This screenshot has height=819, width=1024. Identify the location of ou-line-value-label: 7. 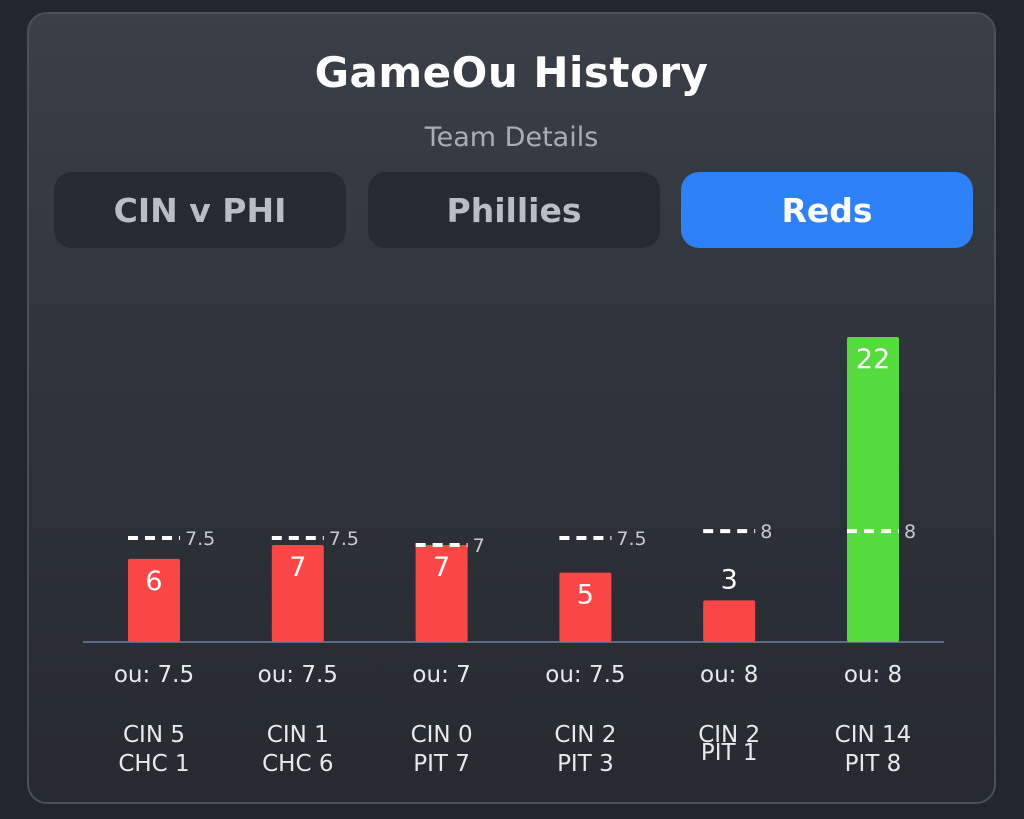
(479, 546).